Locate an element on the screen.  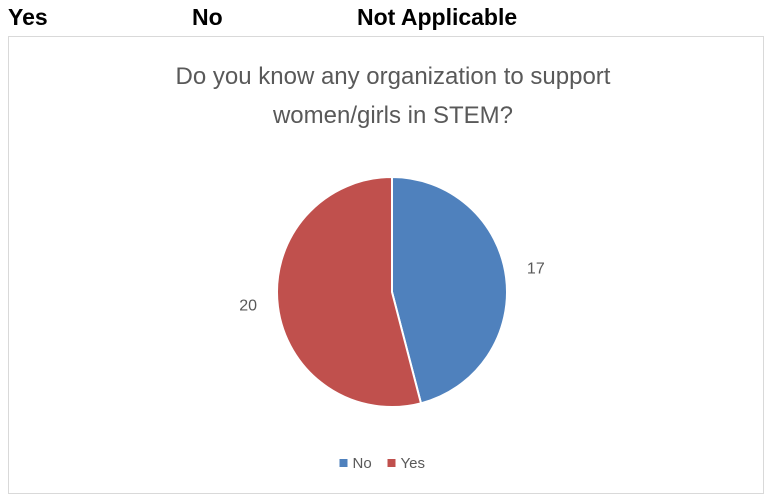
legend-swatch-yes is located at coordinates (391, 463).